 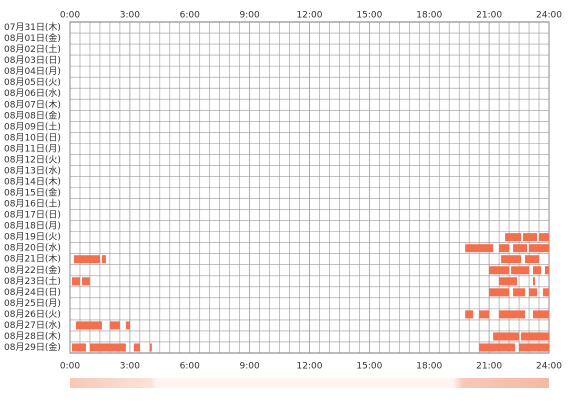 I want to click on row-label: 08月24日(日), so click(x=32, y=292).